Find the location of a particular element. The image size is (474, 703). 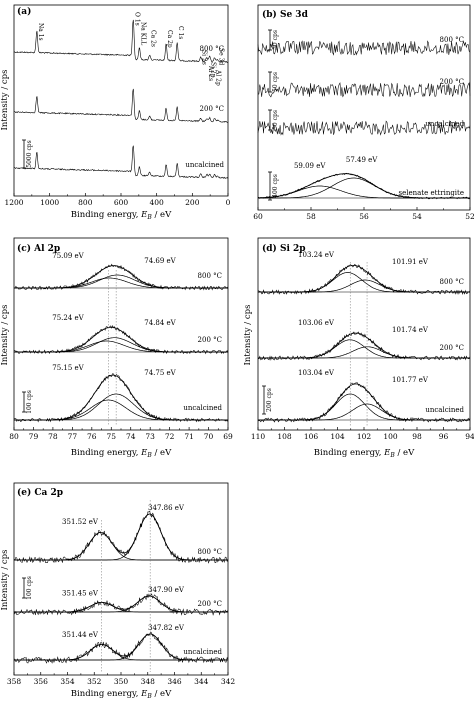

panel-c-trace-0-envelope is located at coordinates (121, 277).